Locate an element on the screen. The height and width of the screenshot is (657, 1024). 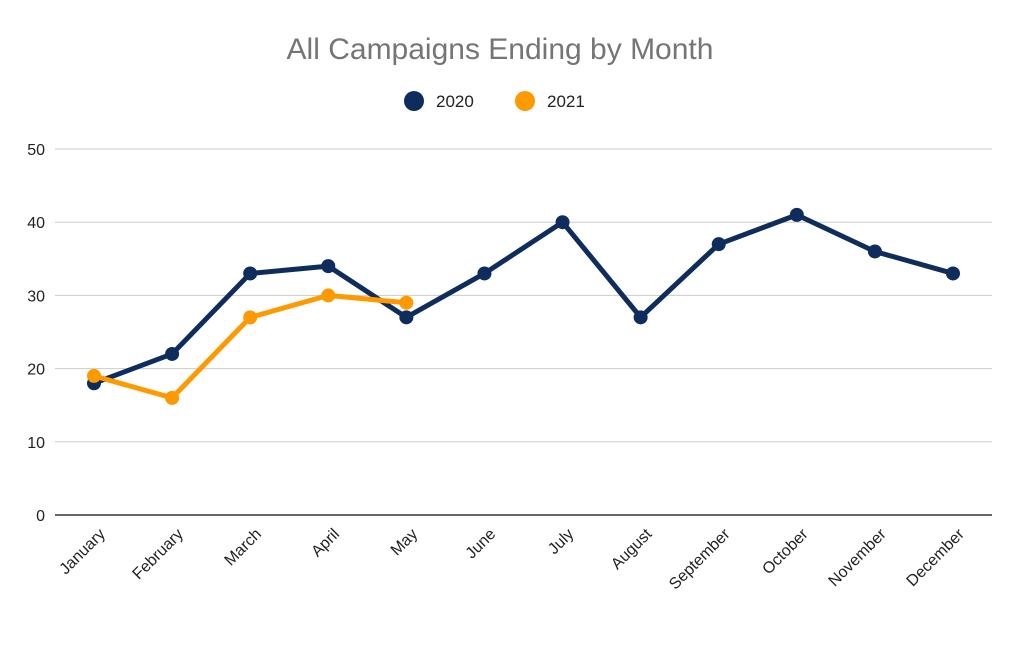
y-axis: 0 10 20 30 40 50 is located at coordinates (36, 333).